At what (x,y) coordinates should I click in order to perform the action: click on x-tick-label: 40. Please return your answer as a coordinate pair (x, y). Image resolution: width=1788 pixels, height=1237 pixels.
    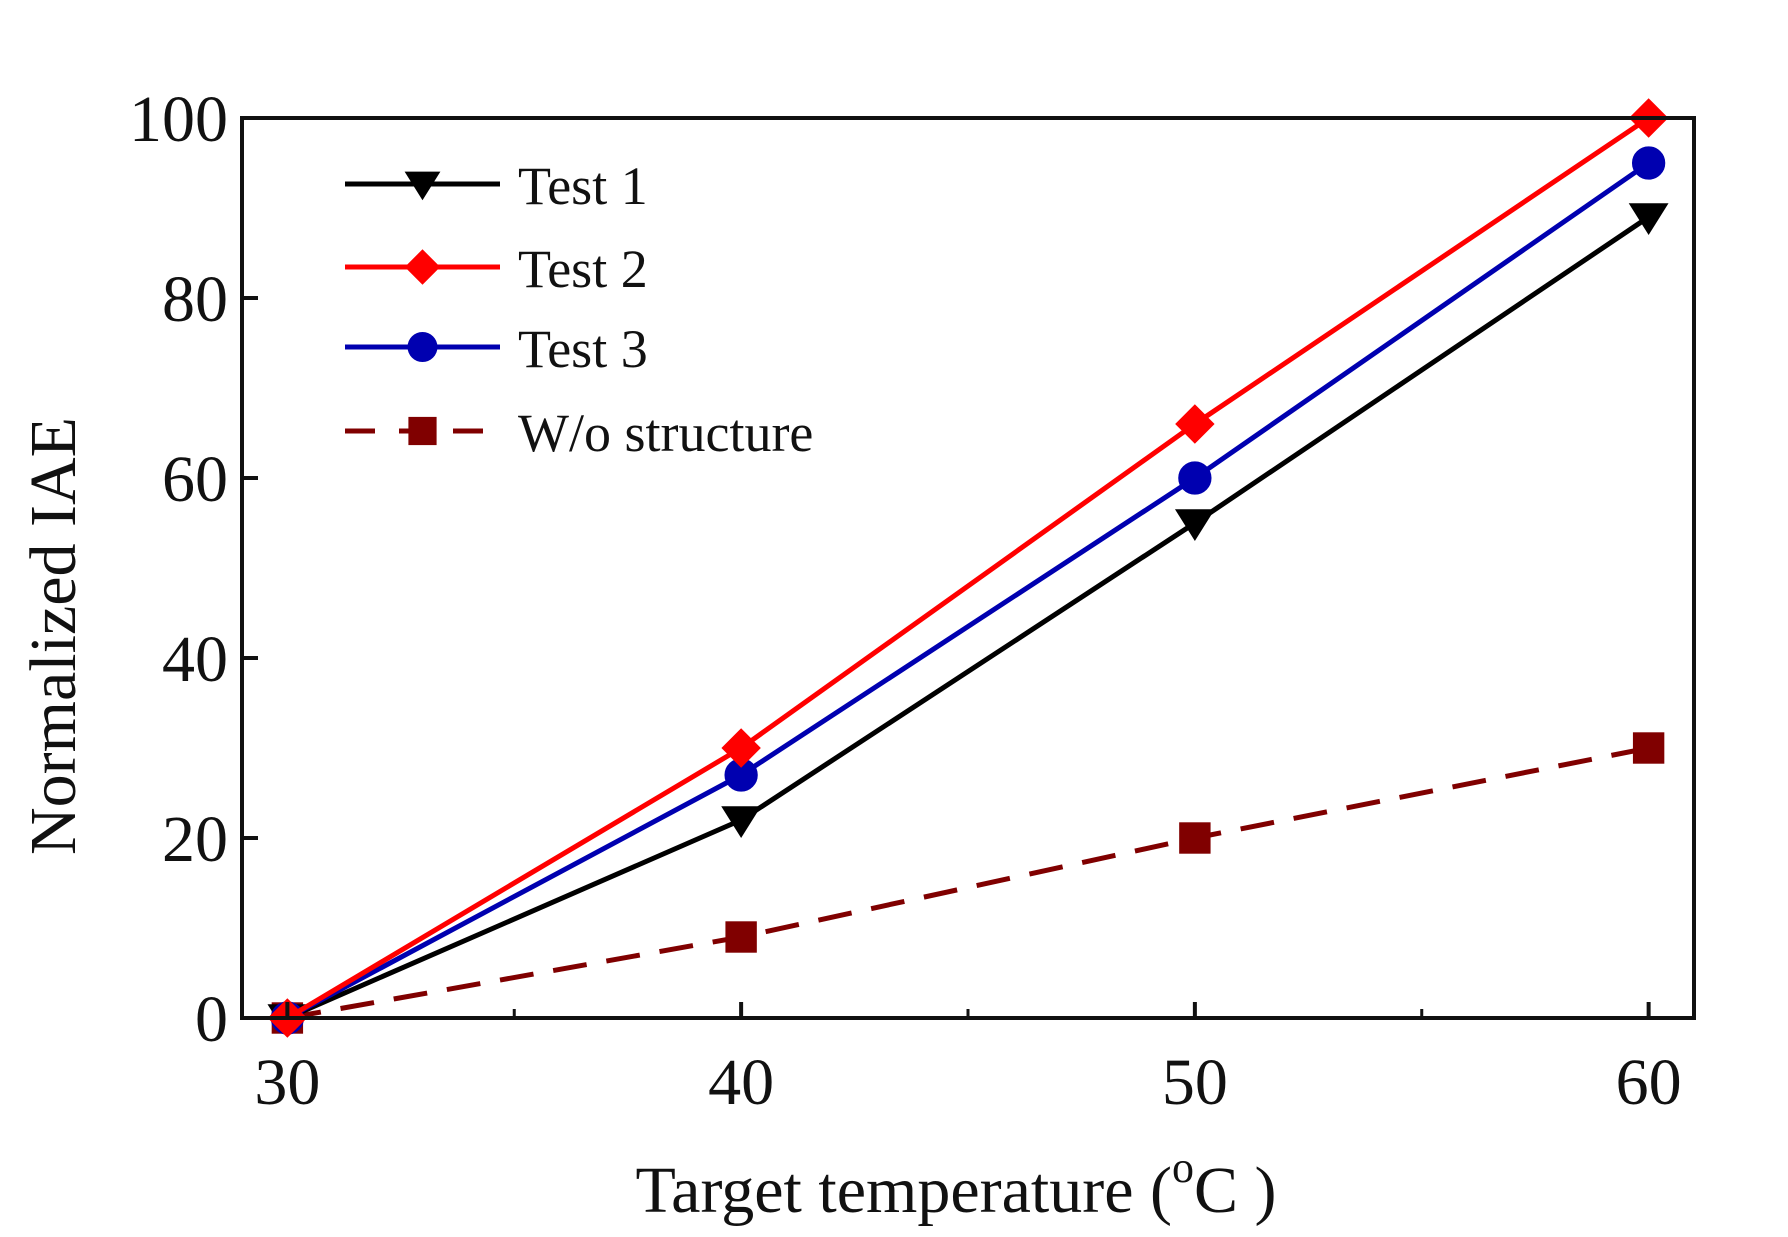
    Looking at the image, I should click on (741, 1082).